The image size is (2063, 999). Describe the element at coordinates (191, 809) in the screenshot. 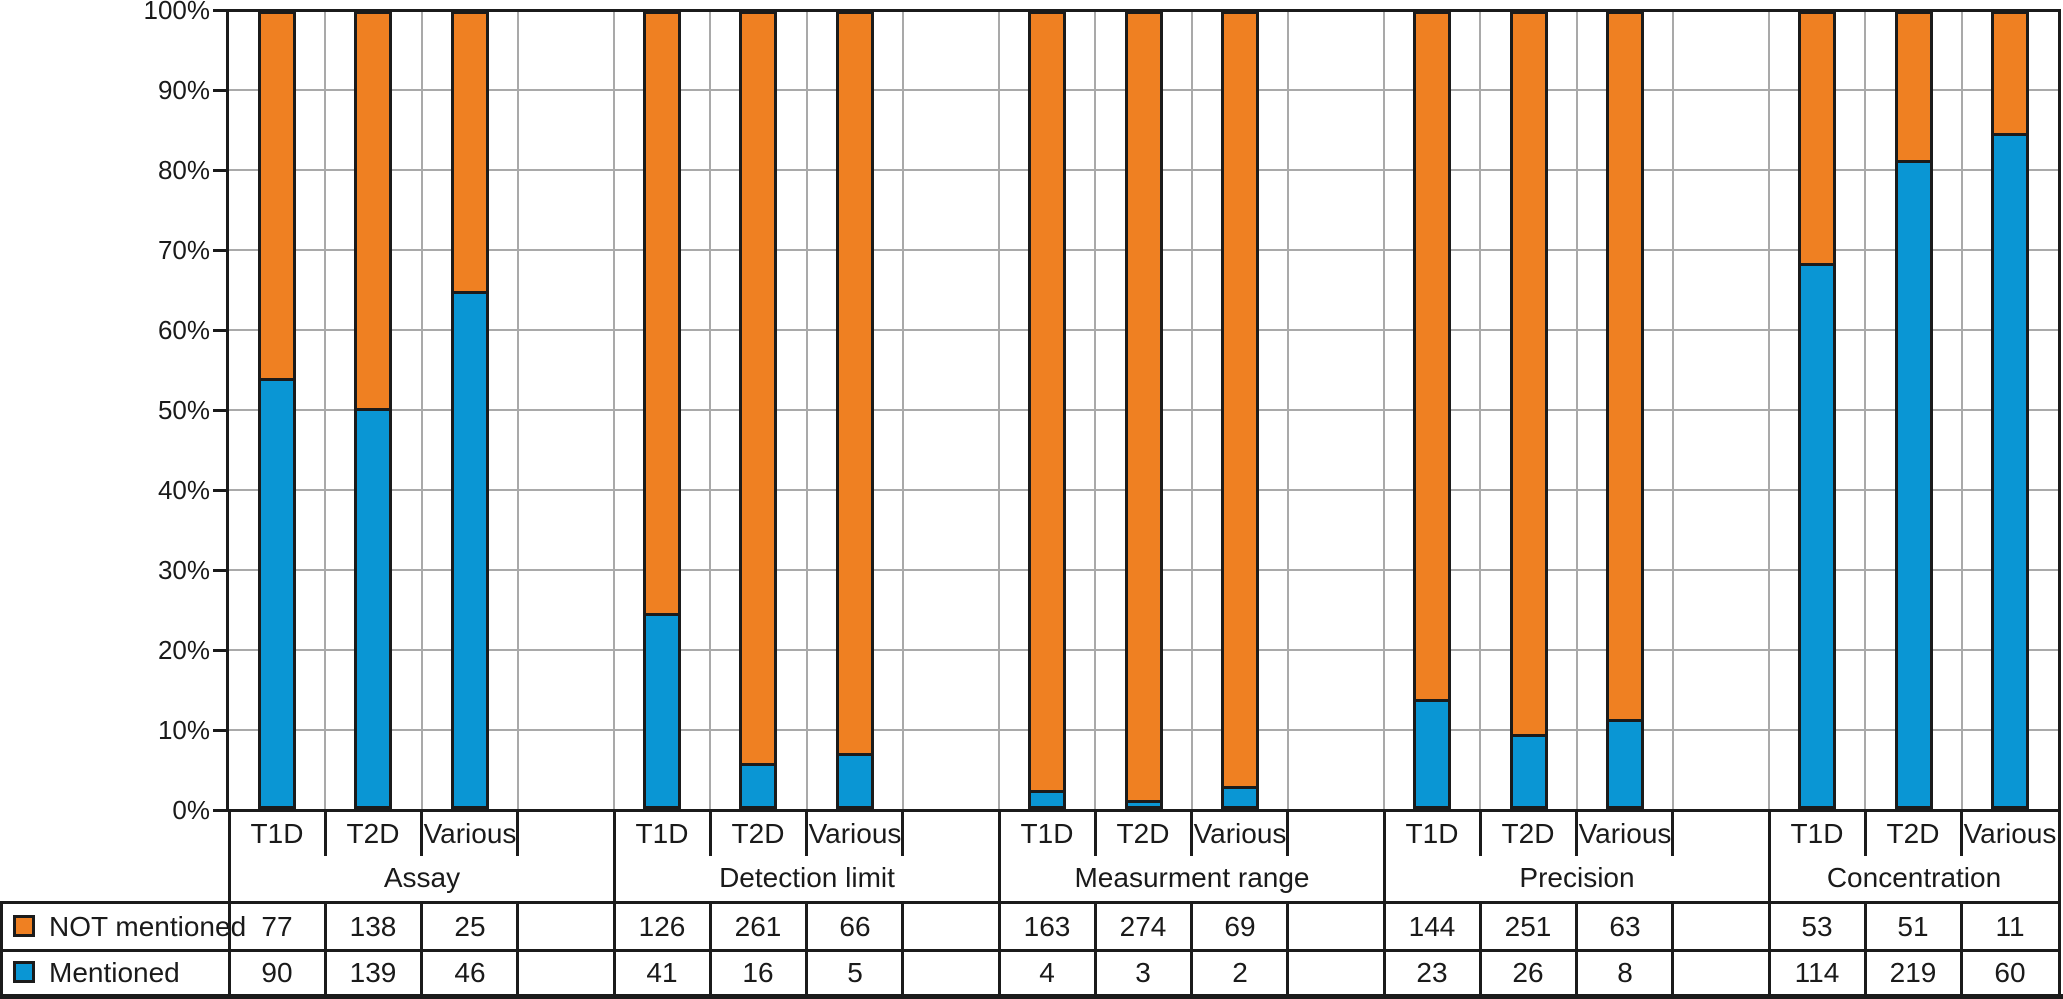

I see `y-axis-label: 0%` at that location.